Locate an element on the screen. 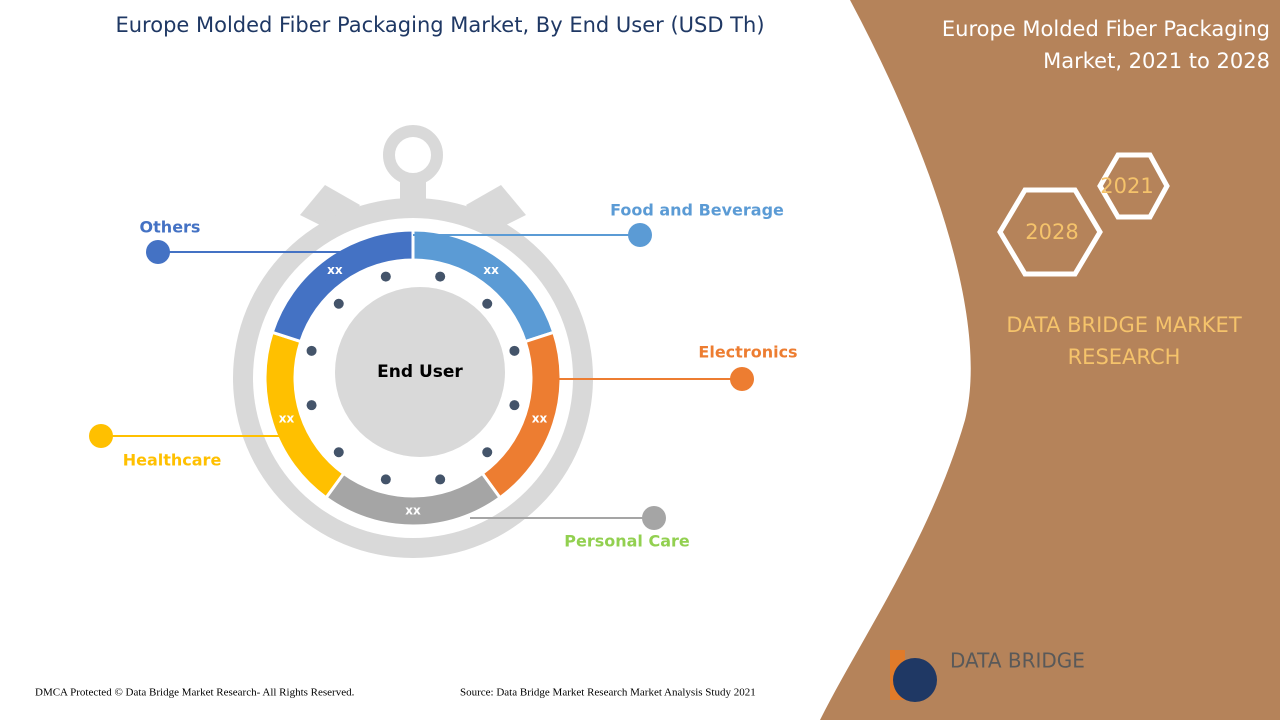 Image resolution: width=1280 pixels, height=724 pixels. watch-knob is located at coordinates (413, 155).